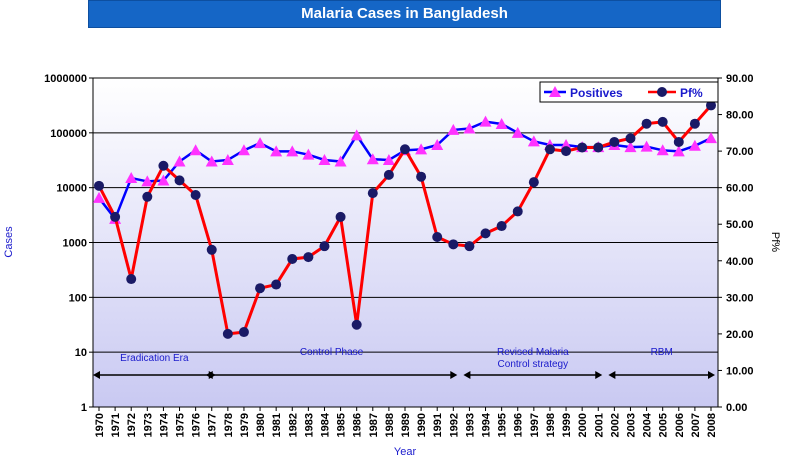 The image size is (787, 459). I want to click on x-tick-label: 1977, so click(213, 425).